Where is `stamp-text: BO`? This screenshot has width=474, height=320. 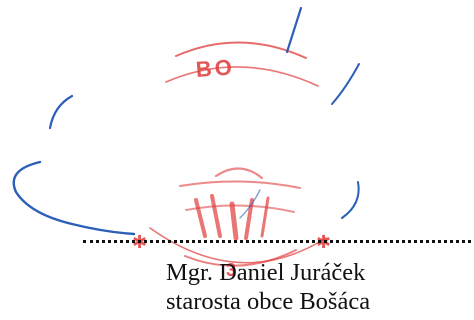
stamp-text: BO is located at coordinates (215, 68).